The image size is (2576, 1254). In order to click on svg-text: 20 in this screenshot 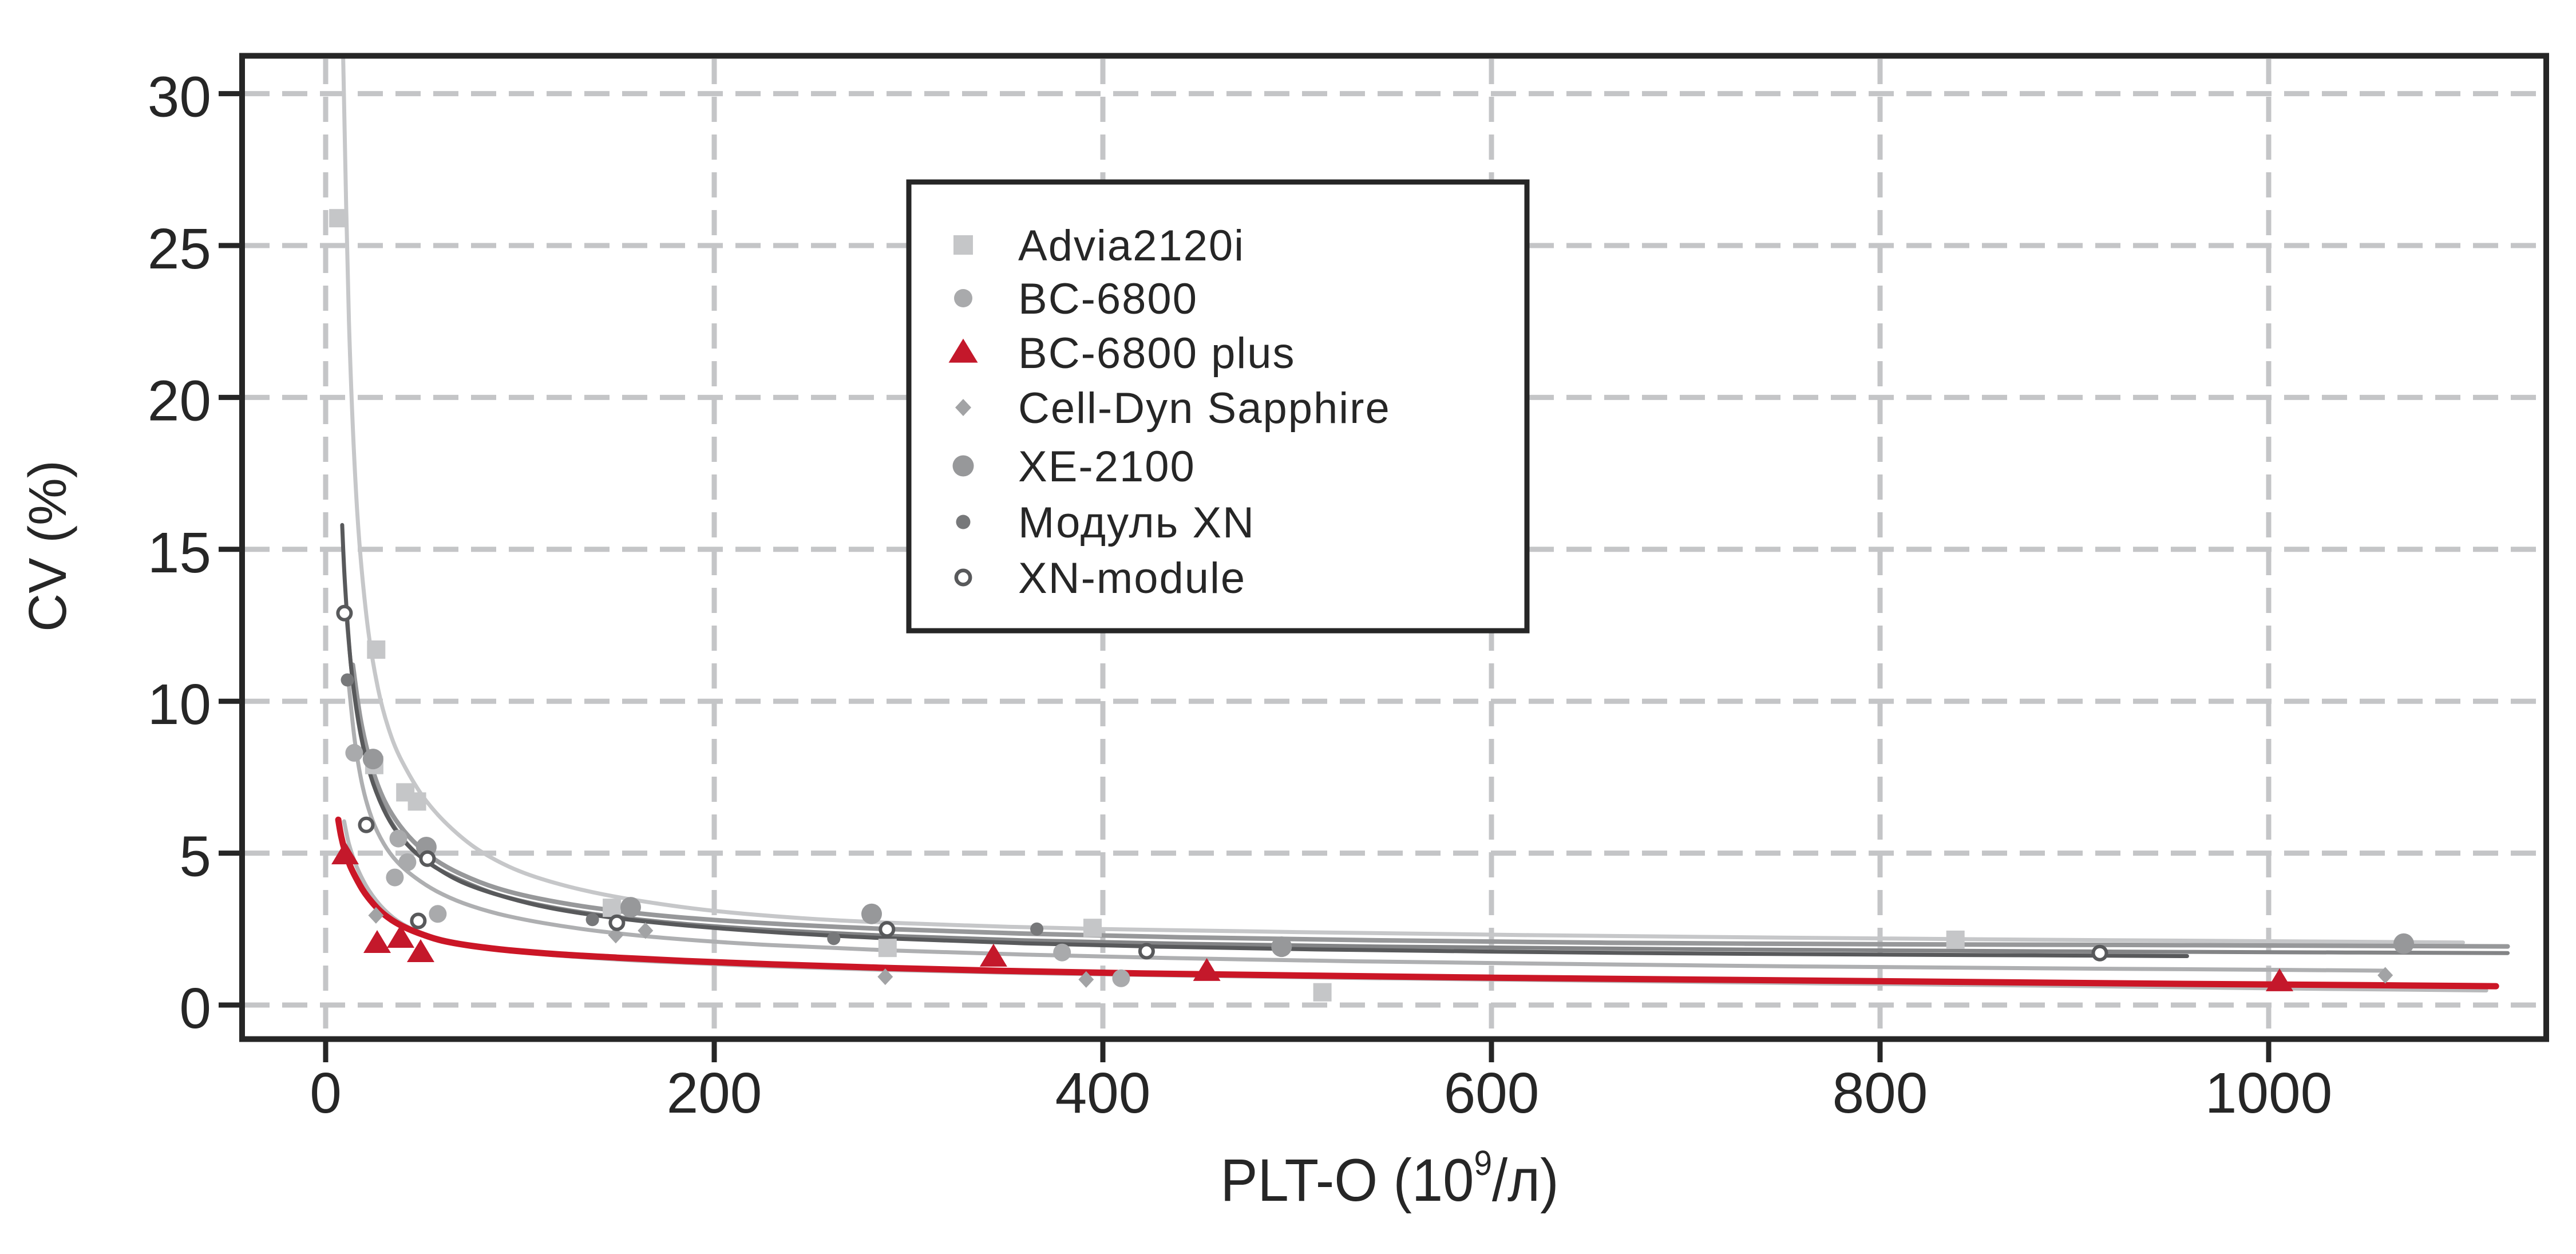, I will do `click(179, 401)`.